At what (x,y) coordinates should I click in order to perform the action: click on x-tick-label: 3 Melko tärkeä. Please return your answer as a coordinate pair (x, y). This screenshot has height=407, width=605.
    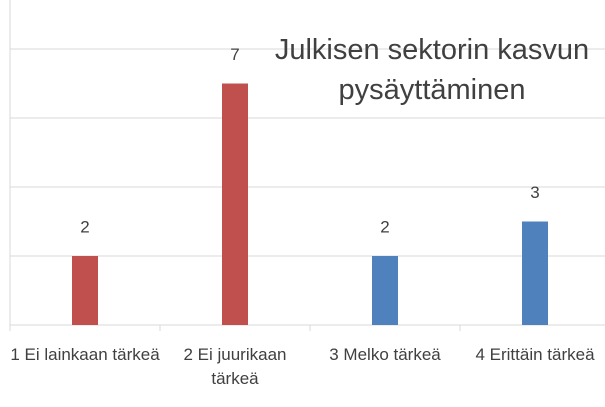
    Looking at the image, I should click on (385, 354).